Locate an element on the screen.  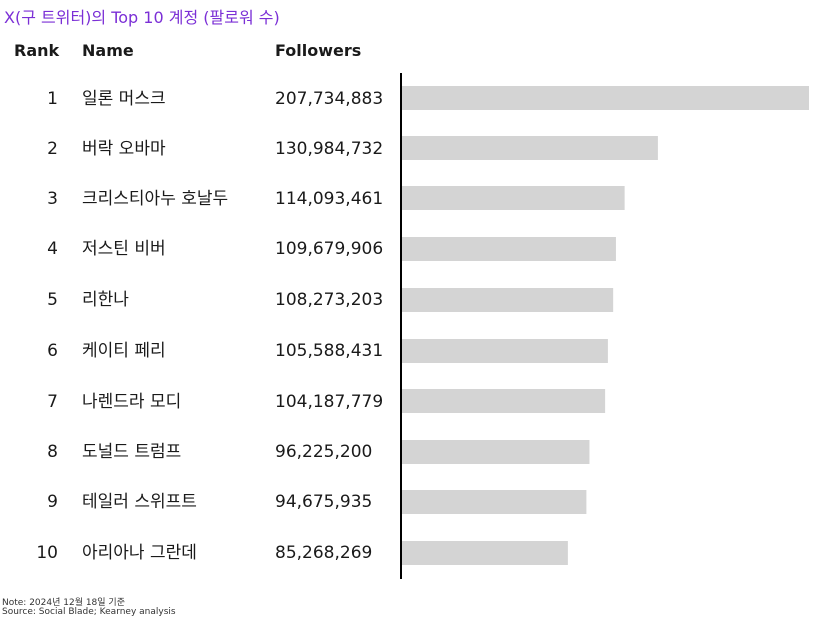
table-row: 3 크리스티아누 호날두 114,093,461 is located at coordinates (413, 199).